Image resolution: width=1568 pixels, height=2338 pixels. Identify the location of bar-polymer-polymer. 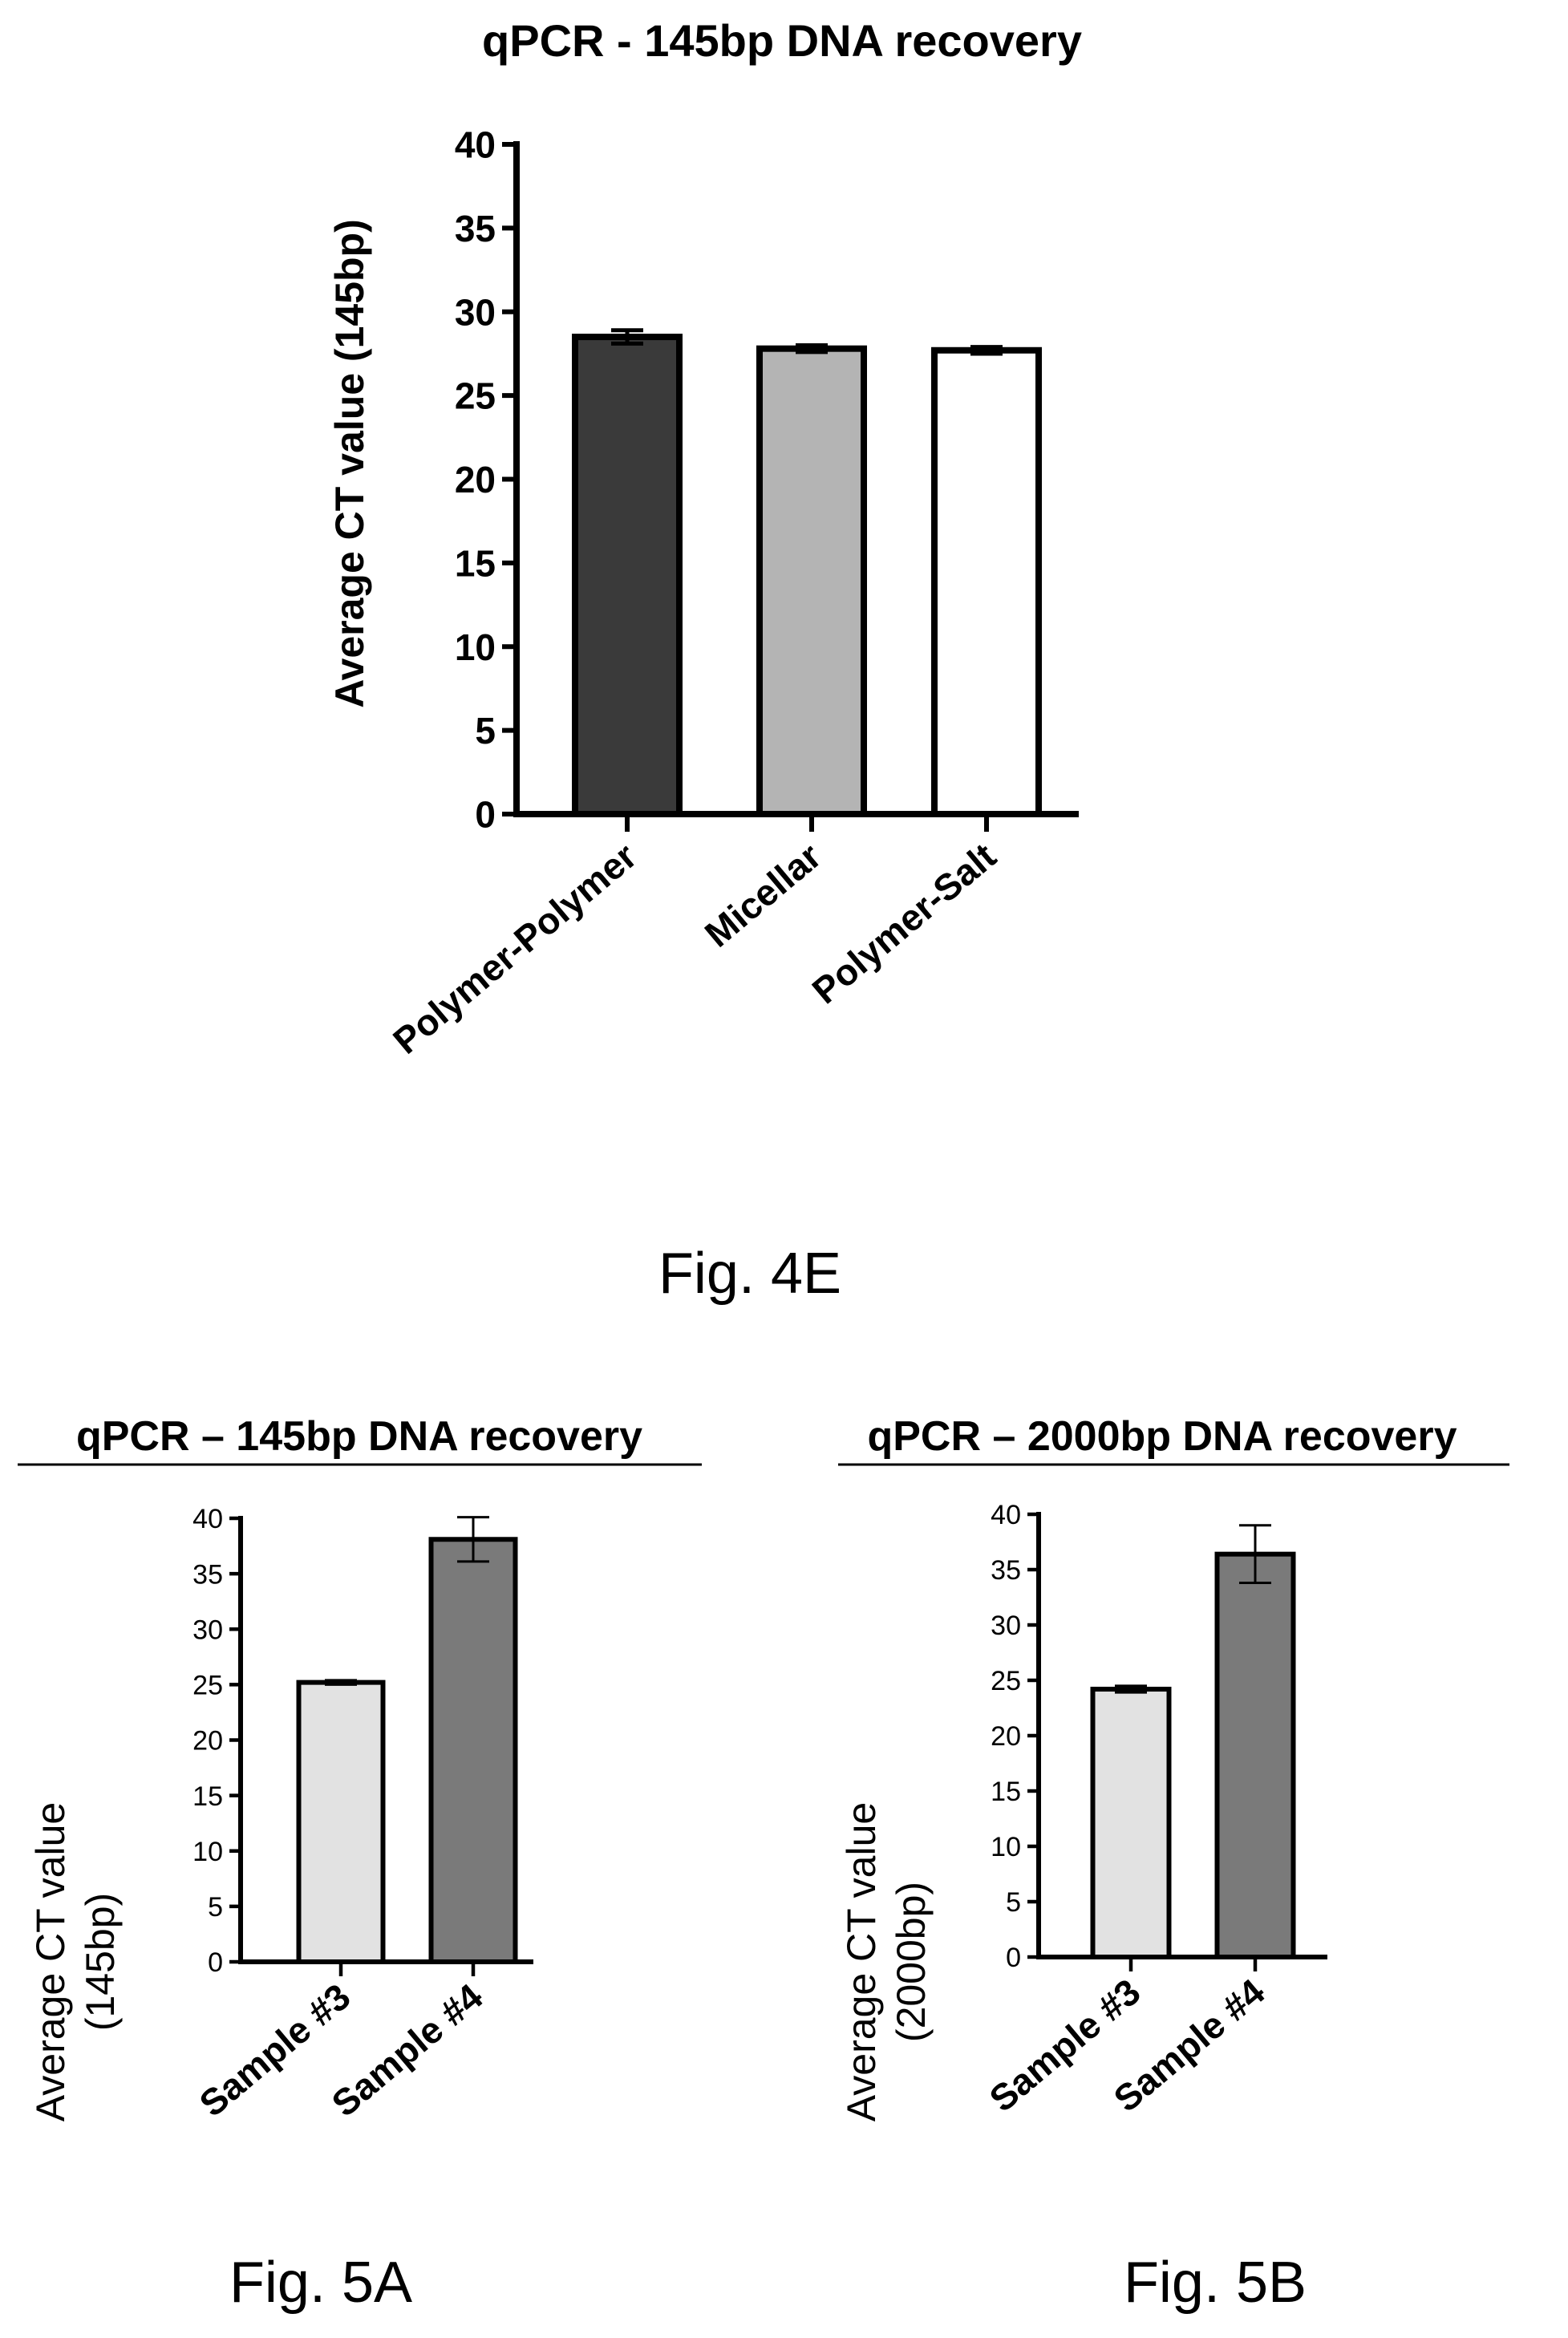
(627, 575).